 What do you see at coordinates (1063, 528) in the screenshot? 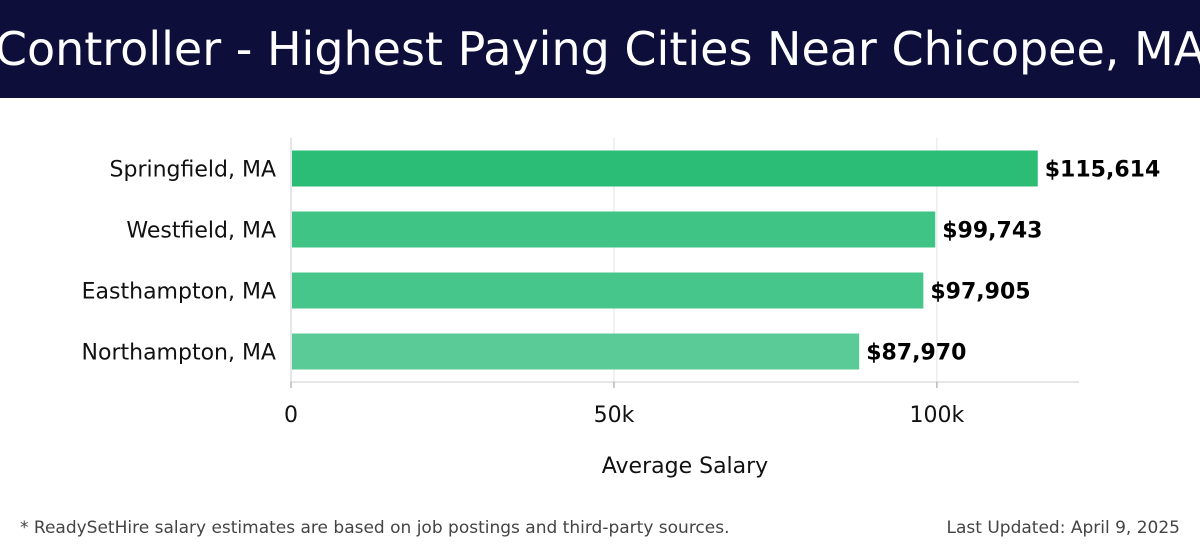
I see `last-updated: Last Updated: April 9, 2025` at bounding box center [1063, 528].